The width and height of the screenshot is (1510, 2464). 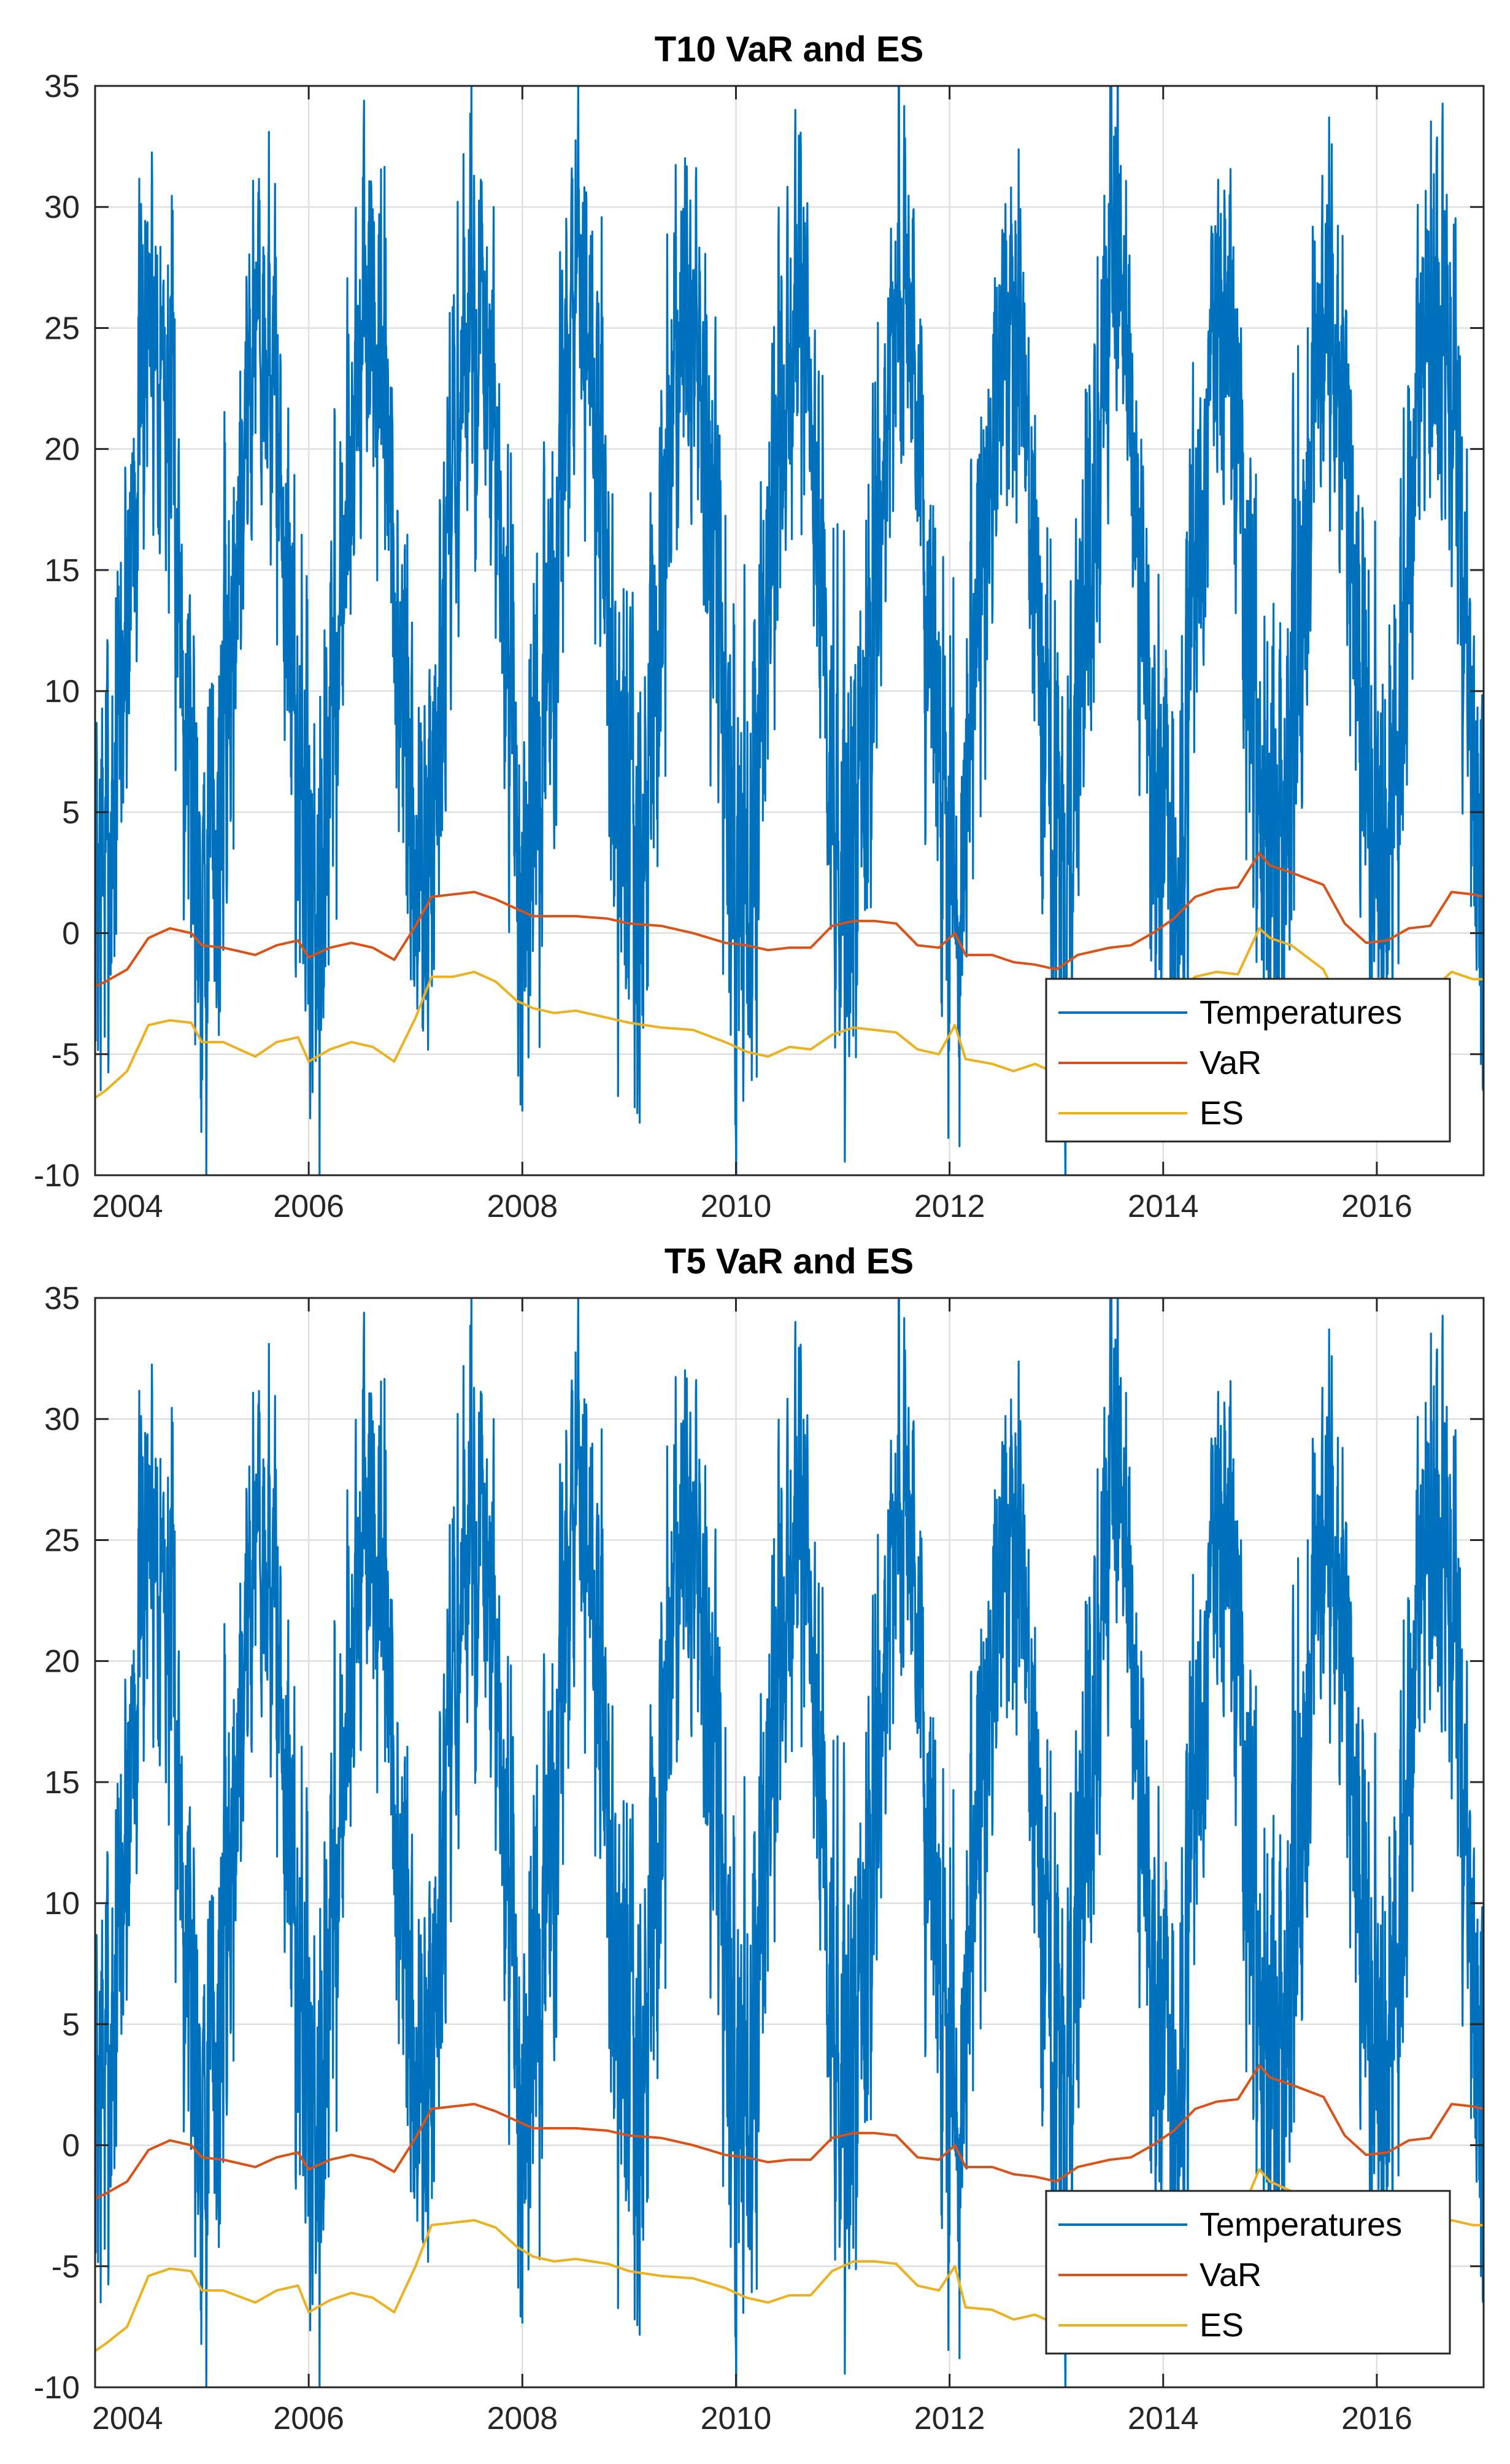 I want to click on chart-title: T10 VaR and ES, so click(x=789, y=49).